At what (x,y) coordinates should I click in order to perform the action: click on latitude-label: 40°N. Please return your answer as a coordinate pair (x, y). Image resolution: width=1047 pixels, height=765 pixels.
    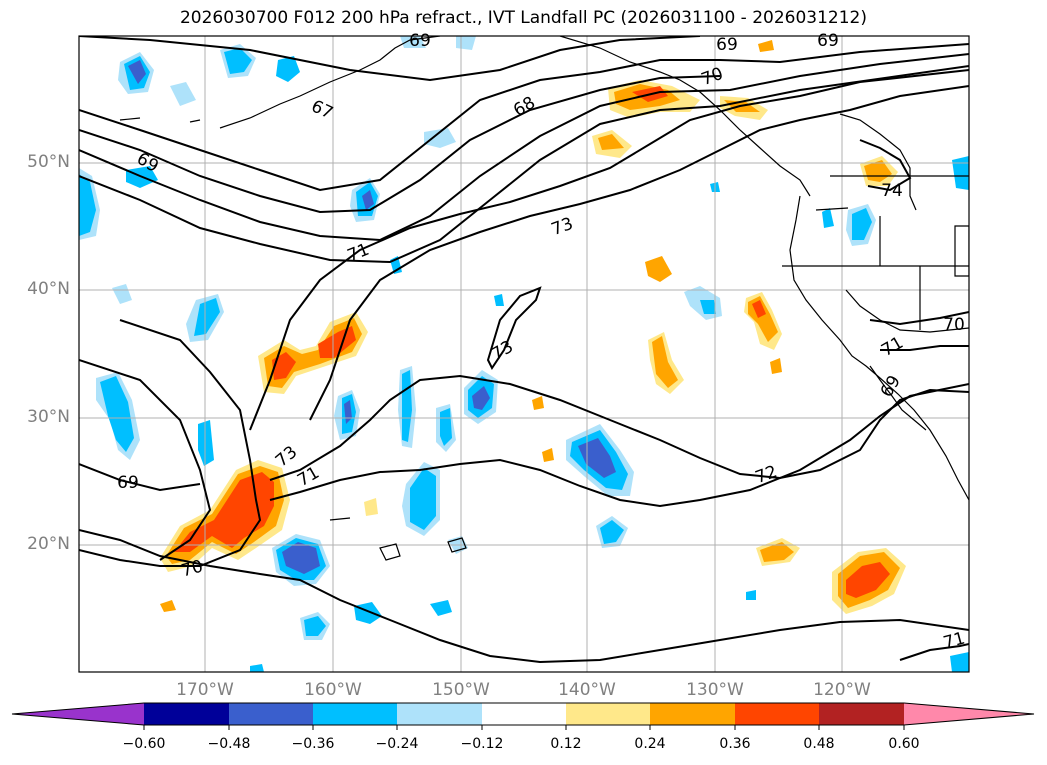
    Looking at the image, I should click on (48, 289).